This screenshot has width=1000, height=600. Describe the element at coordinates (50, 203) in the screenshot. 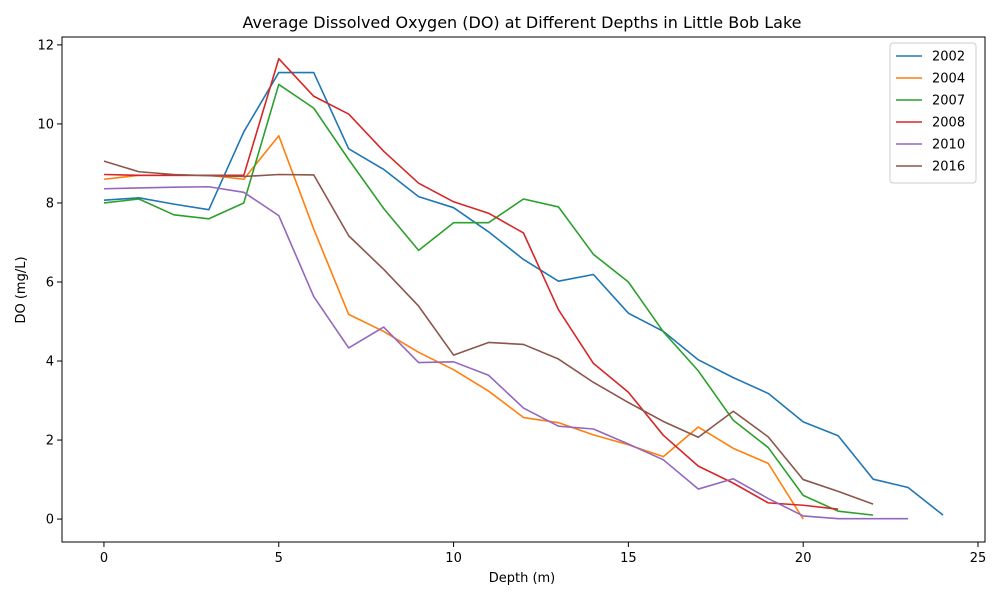

I see `y-tick-label: 8` at that location.